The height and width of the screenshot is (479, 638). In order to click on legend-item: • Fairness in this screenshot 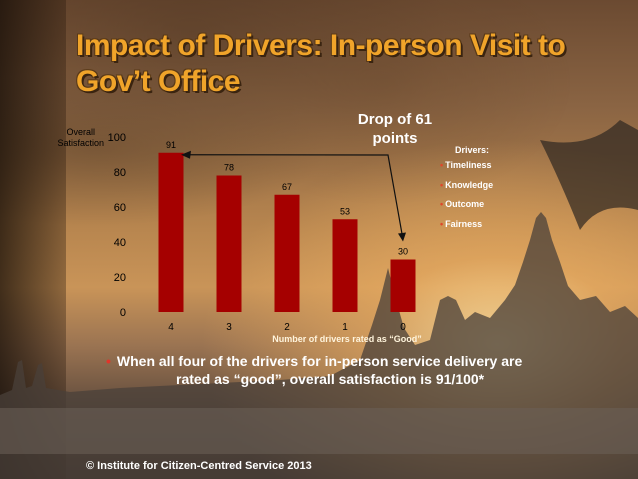, I will do `click(466, 229)`.